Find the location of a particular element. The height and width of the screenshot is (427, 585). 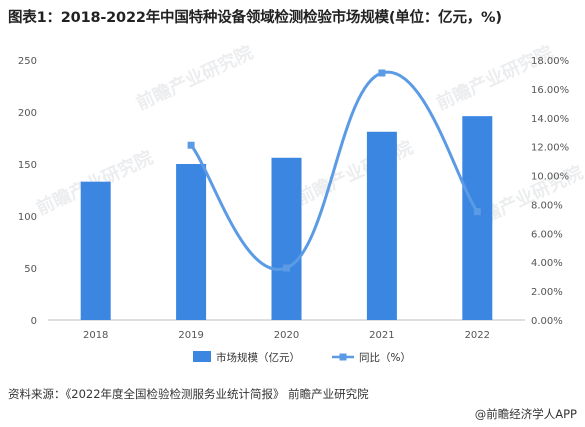

legend-bar-label: 市场规模（亿元） is located at coordinates (258, 357).